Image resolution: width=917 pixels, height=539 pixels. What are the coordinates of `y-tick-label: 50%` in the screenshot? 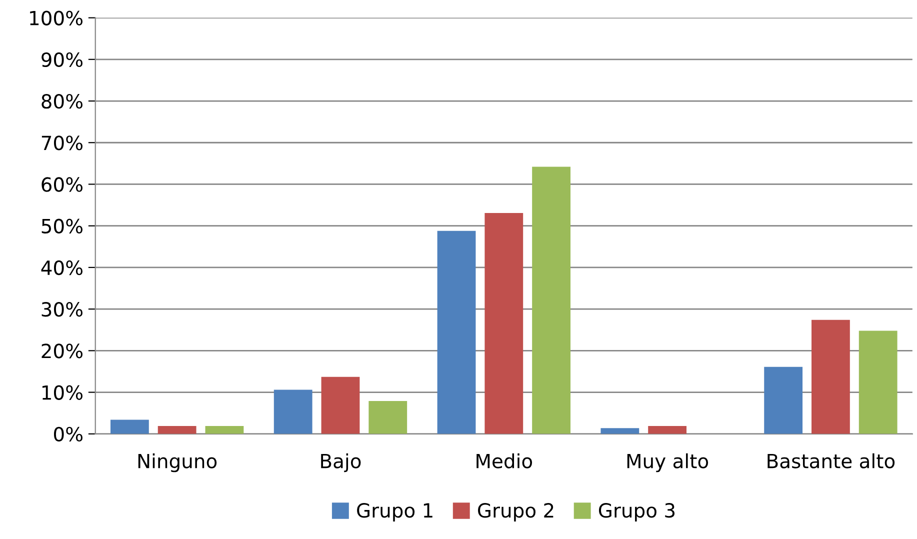 It's located at (62, 226).